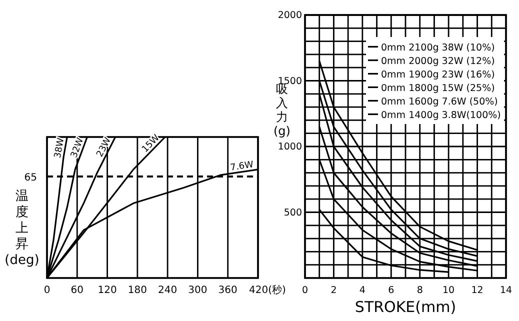 The image size is (519, 321). What do you see at coordinates (438, 88) in the screenshot?
I see `legend-label: 0mm 1800g 15W (25%)` at bounding box center [438, 88].